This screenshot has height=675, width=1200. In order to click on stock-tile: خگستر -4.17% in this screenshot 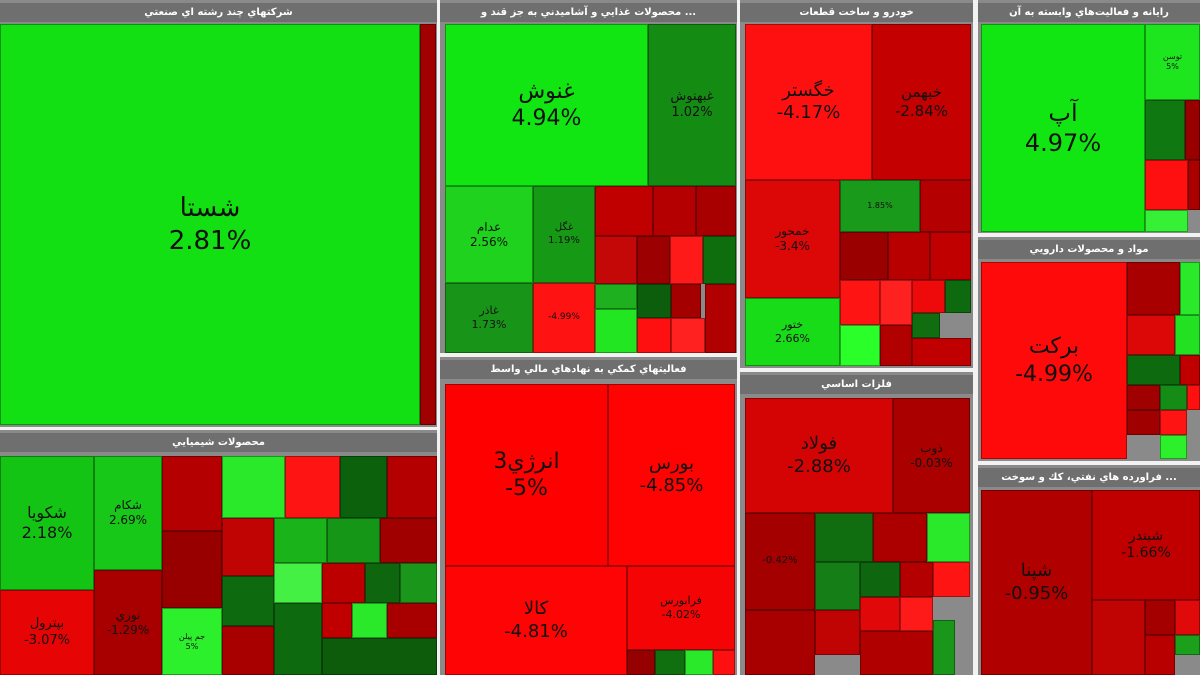, I will do `click(808, 102)`.